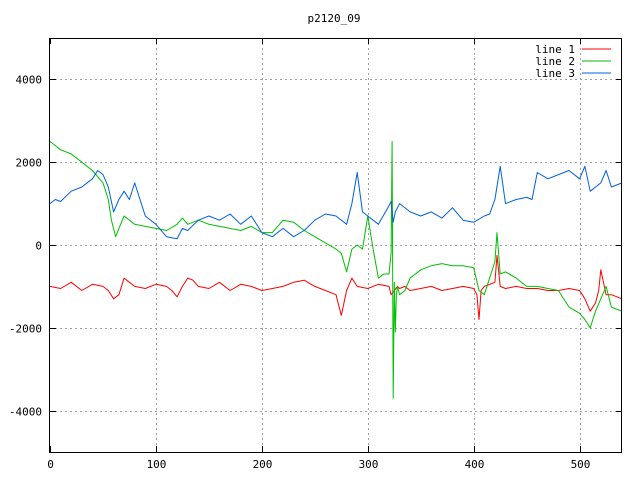 This screenshot has width=640, height=485. Describe the element at coordinates (555, 49) in the screenshot. I see `legend-label: line 1` at that location.